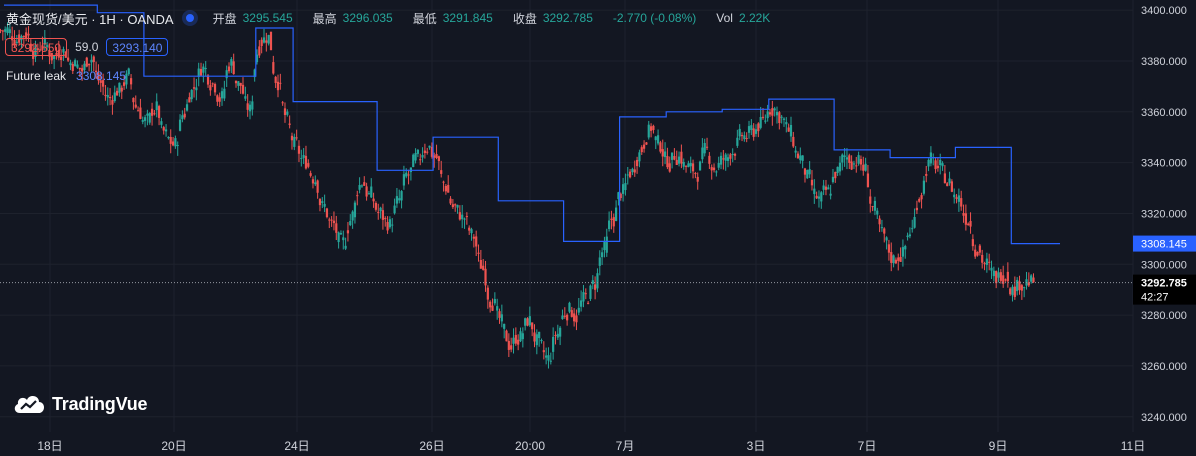  I want to click on vol-value: 2.22K, so click(754, 18).